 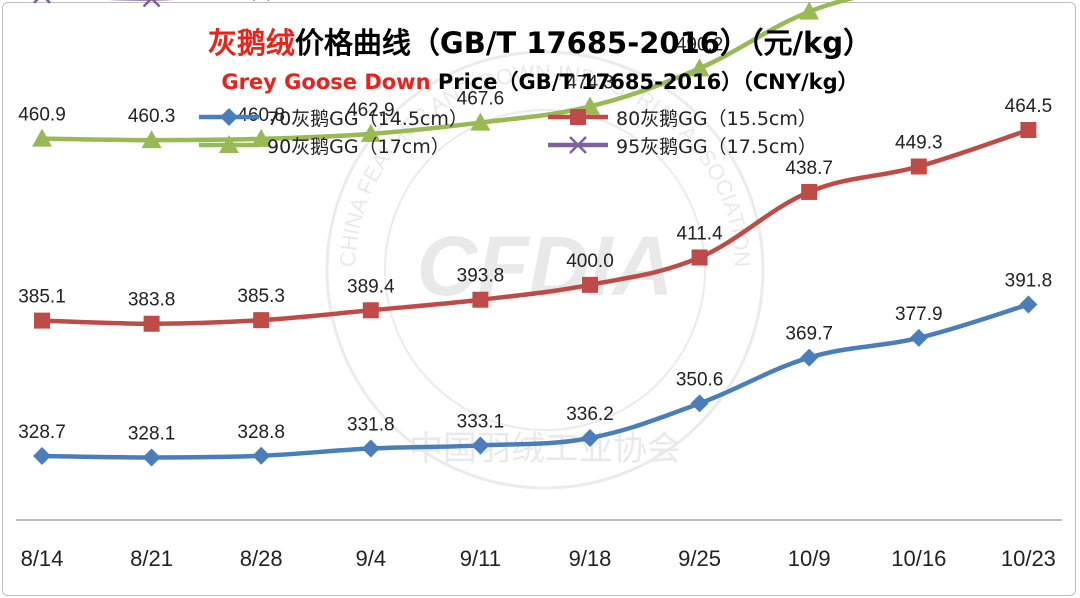 I want to click on legend-label: 70灰鹅GG（14.5cm）, so click(x=367, y=118).